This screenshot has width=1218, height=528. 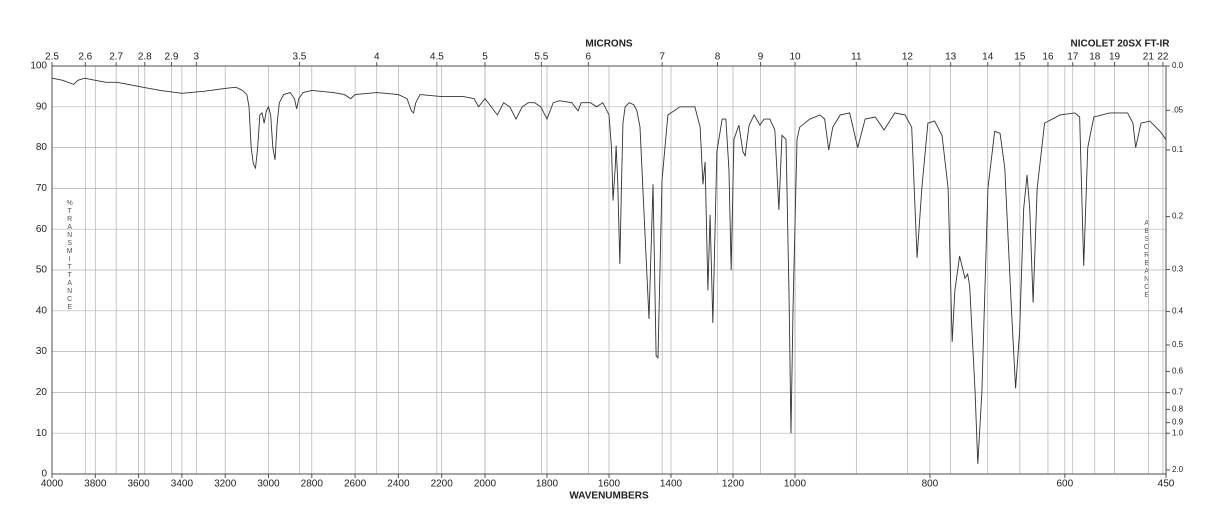 What do you see at coordinates (1178, 149) in the screenshot?
I see `y2-tick-label: 0.1` at bounding box center [1178, 149].